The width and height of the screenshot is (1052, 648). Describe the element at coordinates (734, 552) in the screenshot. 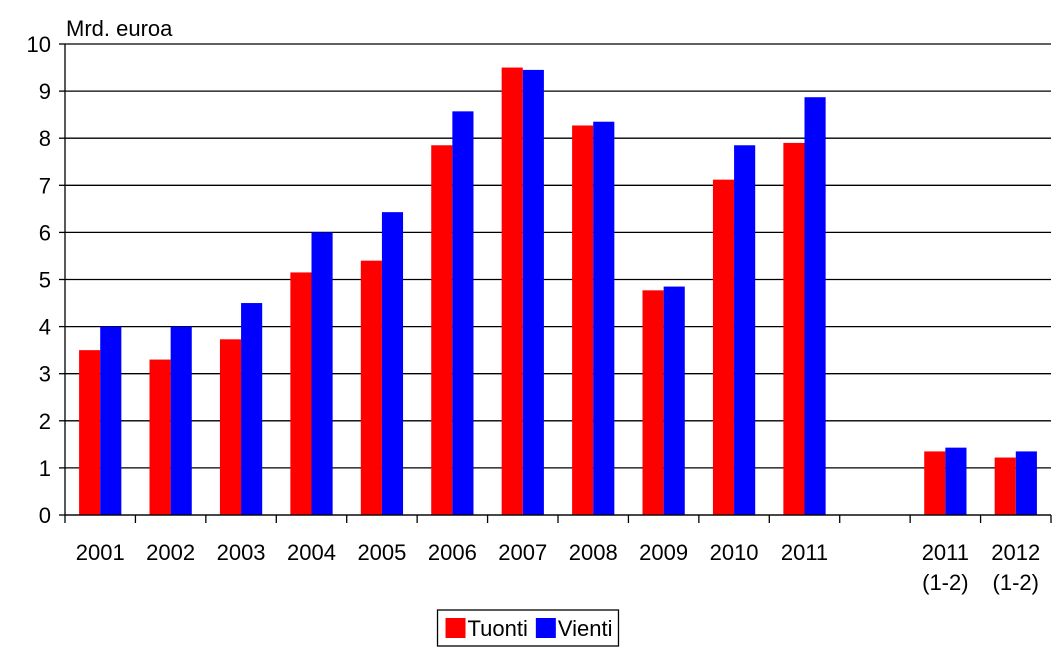

I see `x-tick-label: 2010` at that location.